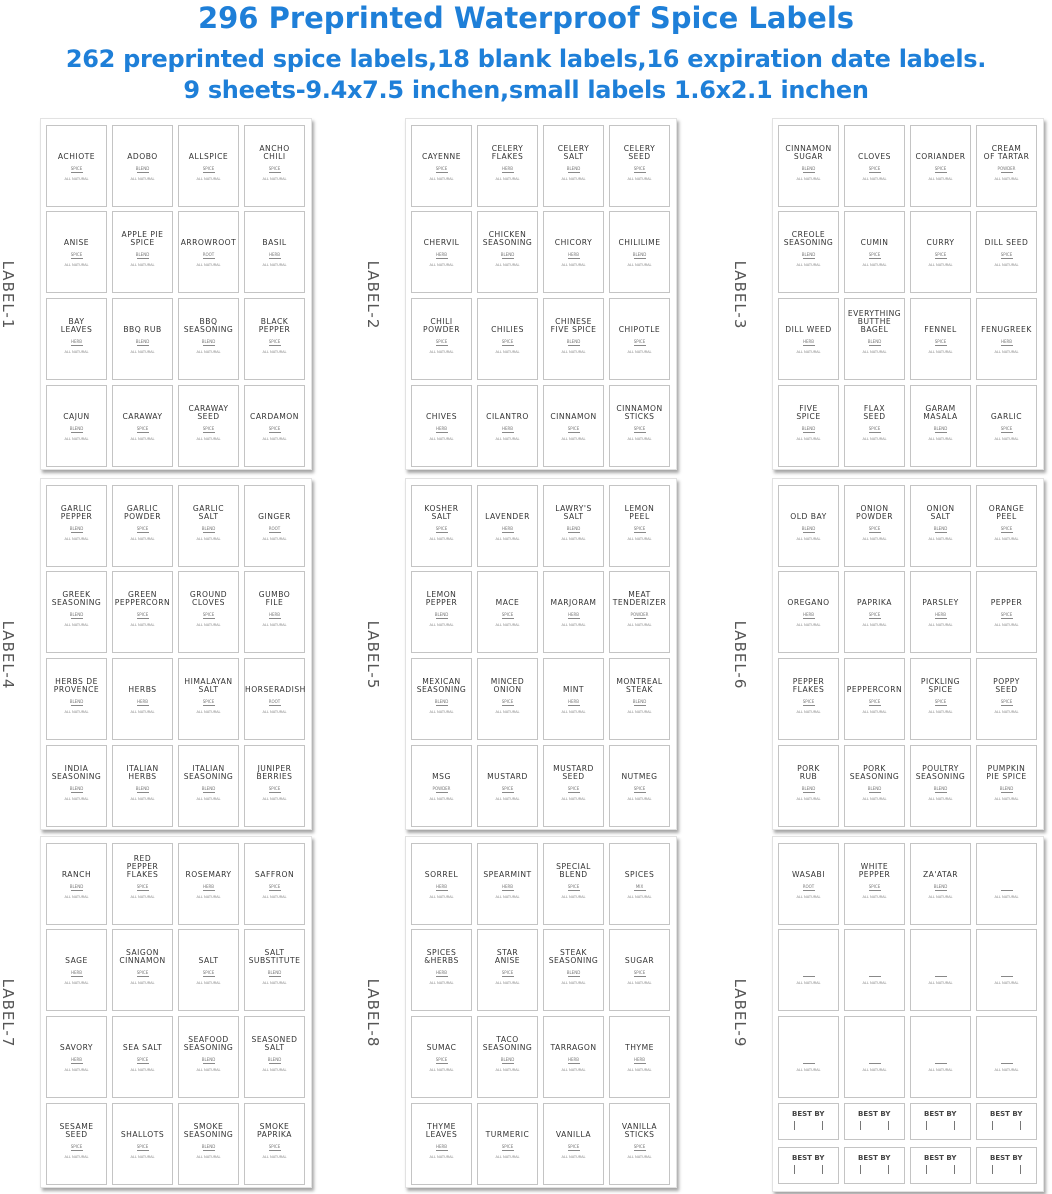 This screenshot has height=1194, width=1052. I want to click on spice-label: CARAWAY SPICE ALL NATURAL, so click(142, 426).